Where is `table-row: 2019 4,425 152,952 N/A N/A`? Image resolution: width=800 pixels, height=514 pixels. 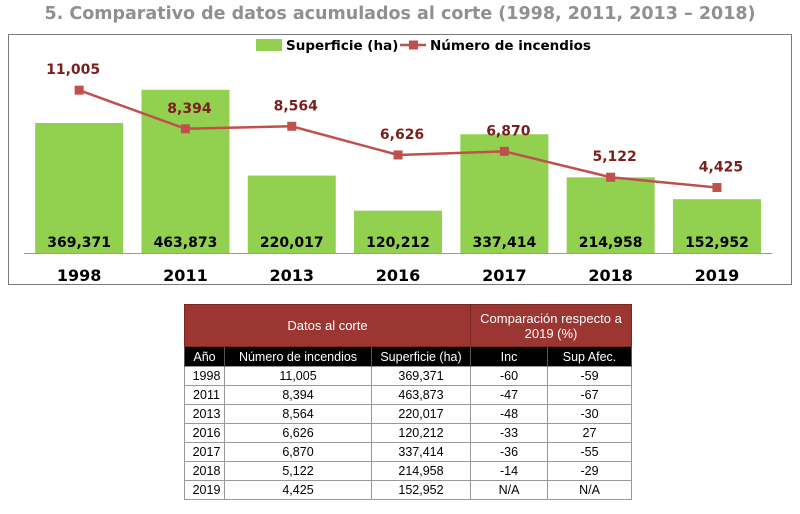
table-row: 2019 4,425 152,952 N/A N/A is located at coordinates (408, 490).